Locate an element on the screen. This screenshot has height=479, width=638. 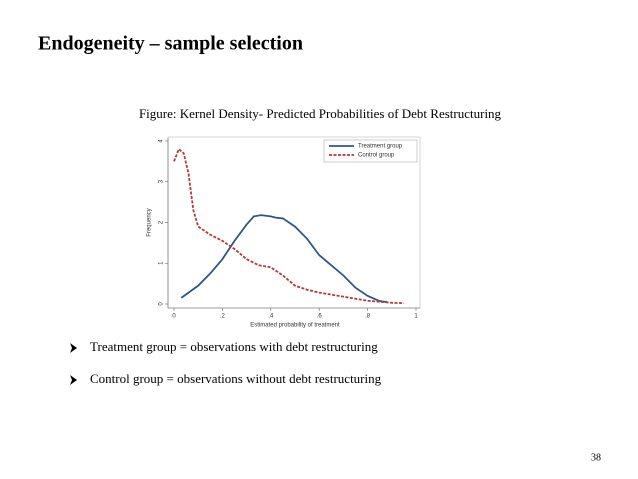
y-tick-label: 1 is located at coordinates (162, 263).